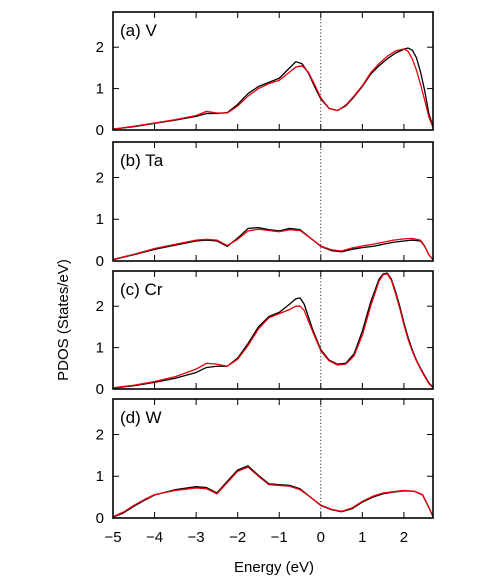  What do you see at coordinates (141, 417) in the screenshot?
I see `panel-label: (d) W` at bounding box center [141, 417].